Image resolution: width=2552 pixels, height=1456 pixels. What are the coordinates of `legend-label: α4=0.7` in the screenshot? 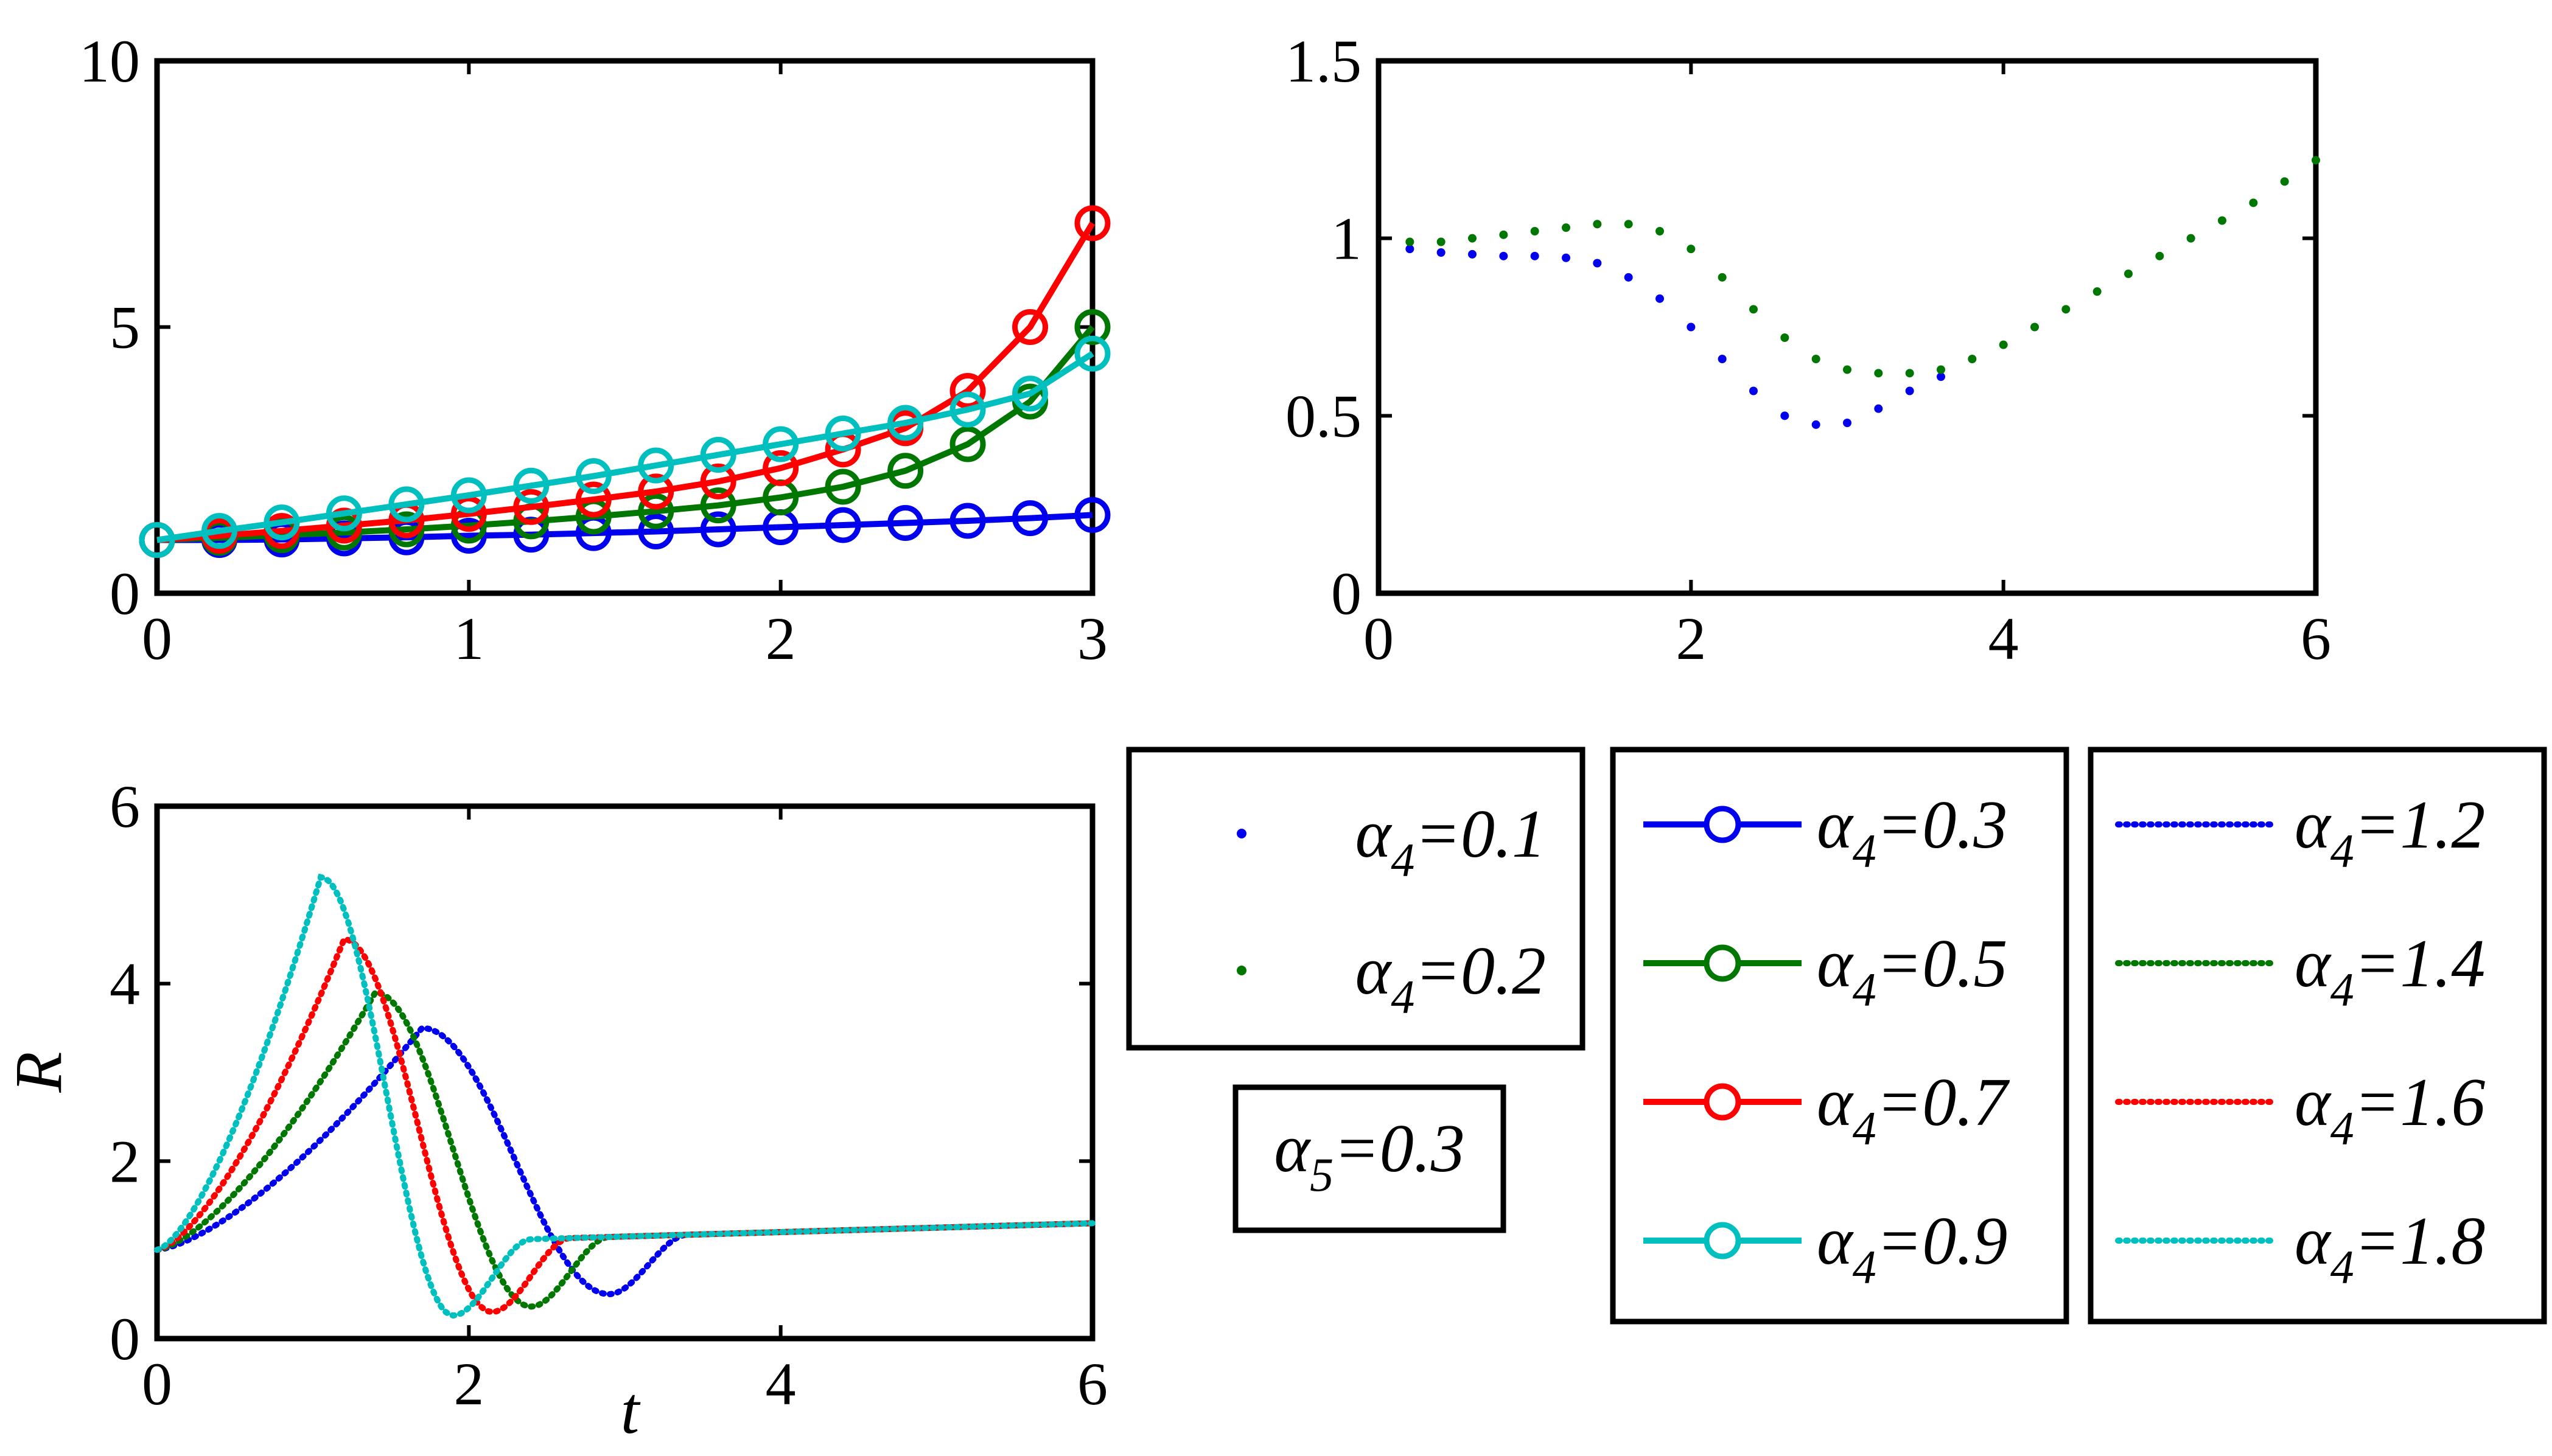 It's located at (1913, 1110).